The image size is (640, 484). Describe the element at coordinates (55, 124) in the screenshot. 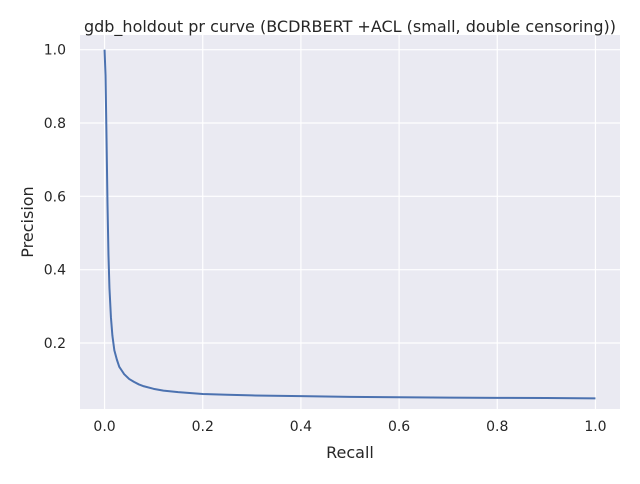

I see `y-tick-label: 0.8` at that location.